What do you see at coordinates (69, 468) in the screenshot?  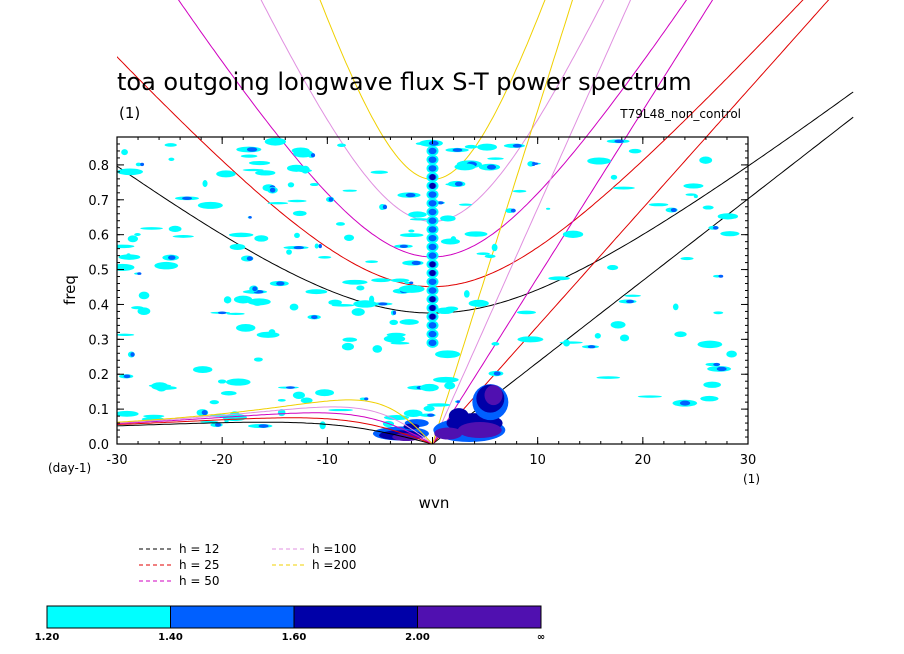 I see `y-unit-label: (day-1)` at bounding box center [69, 468].